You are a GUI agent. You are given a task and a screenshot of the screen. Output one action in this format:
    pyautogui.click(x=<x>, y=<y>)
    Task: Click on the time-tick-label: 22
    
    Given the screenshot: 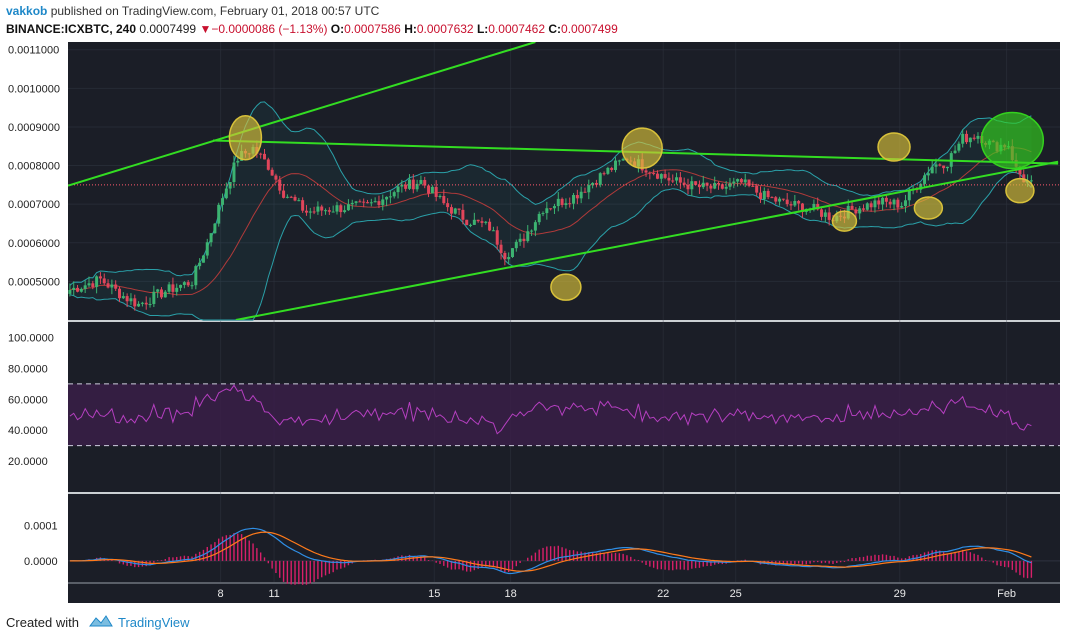 What is the action you would take?
    pyautogui.click(x=663, y=594)
    